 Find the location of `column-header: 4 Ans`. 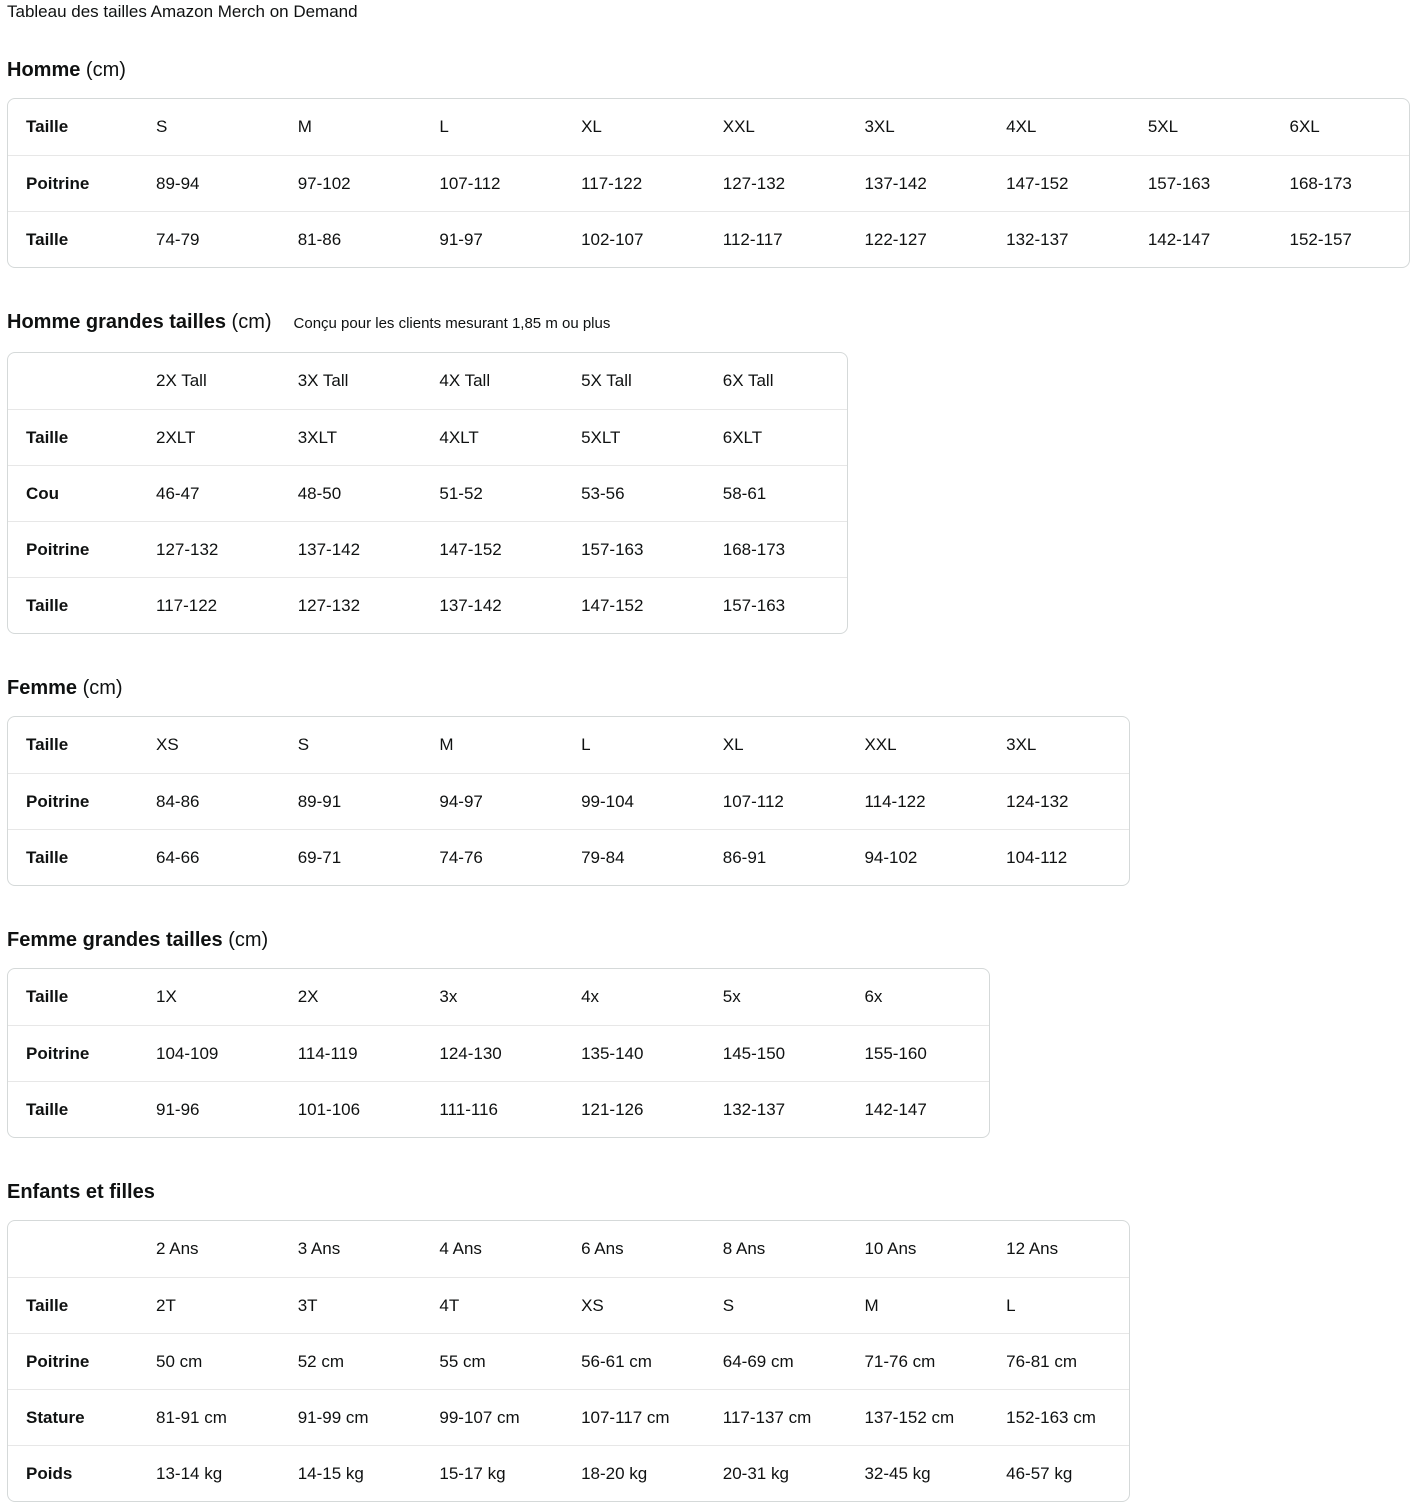

column-header: 4 Ans is located at coordinates (460, 1248).